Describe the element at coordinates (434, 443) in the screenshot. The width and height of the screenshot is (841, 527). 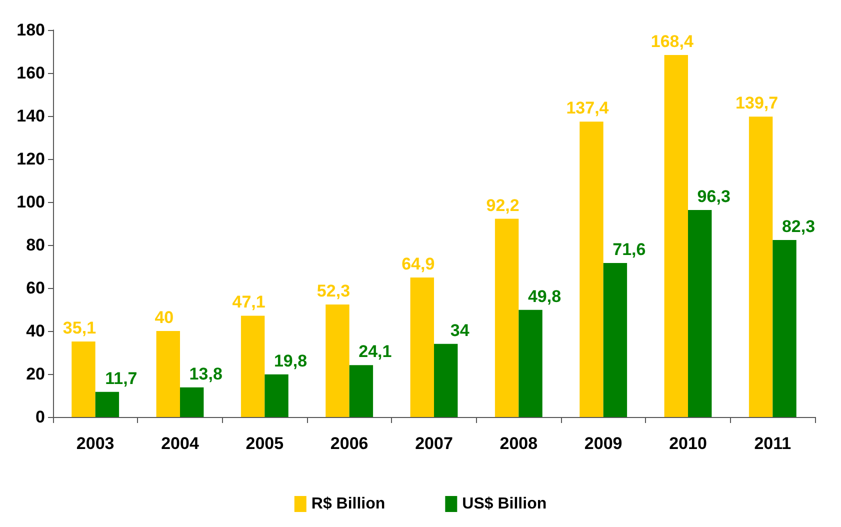
I see `x-tick-label: 2007` at that location.